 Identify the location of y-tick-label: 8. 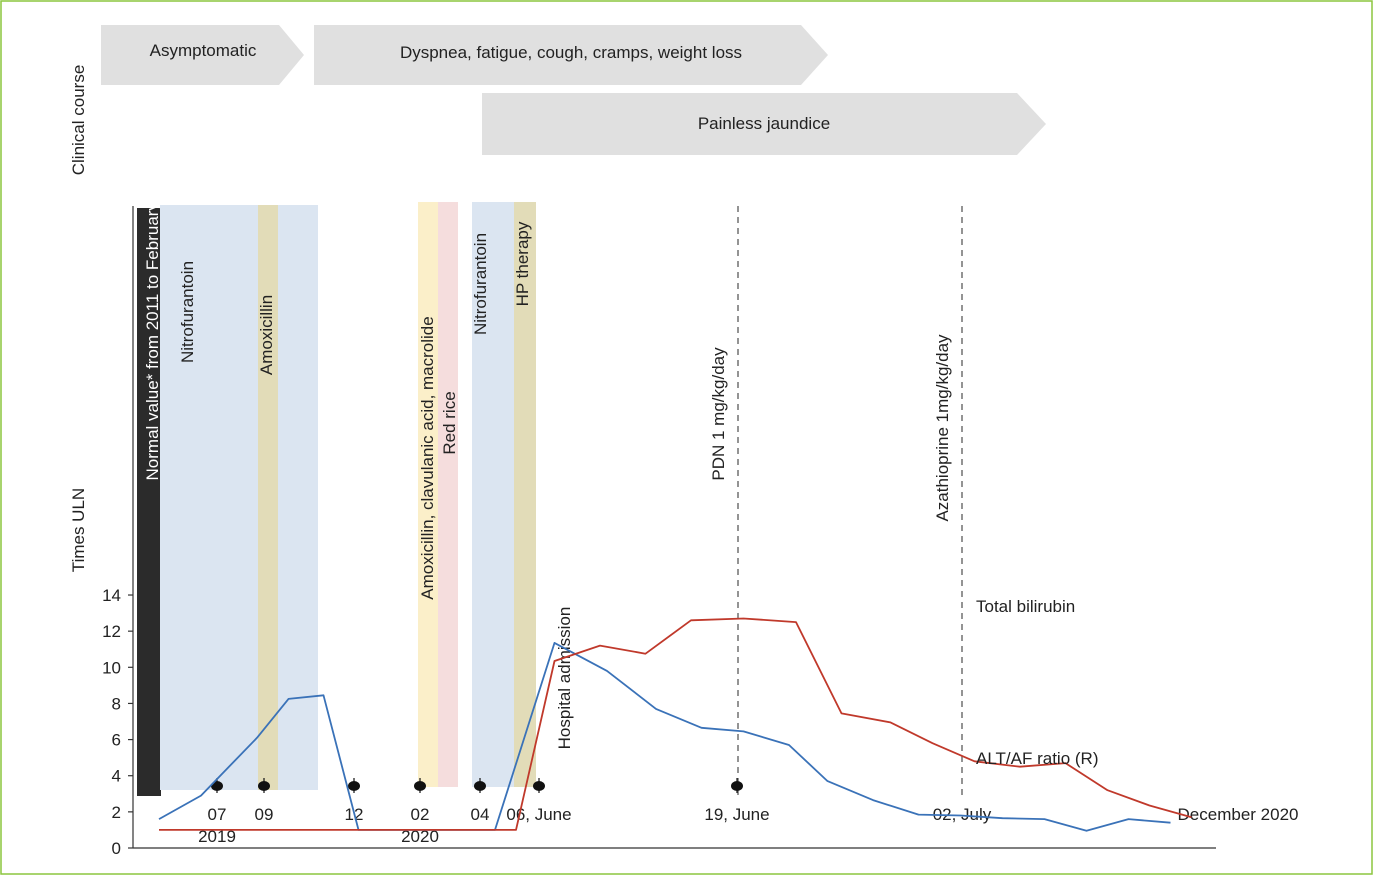
(116, 703).